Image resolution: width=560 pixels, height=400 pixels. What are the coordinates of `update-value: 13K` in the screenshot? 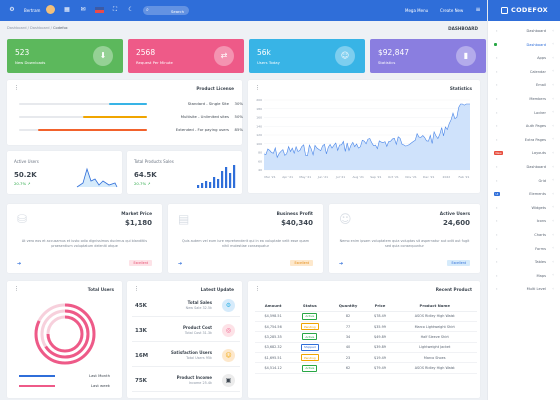 It's located at (141, 331).